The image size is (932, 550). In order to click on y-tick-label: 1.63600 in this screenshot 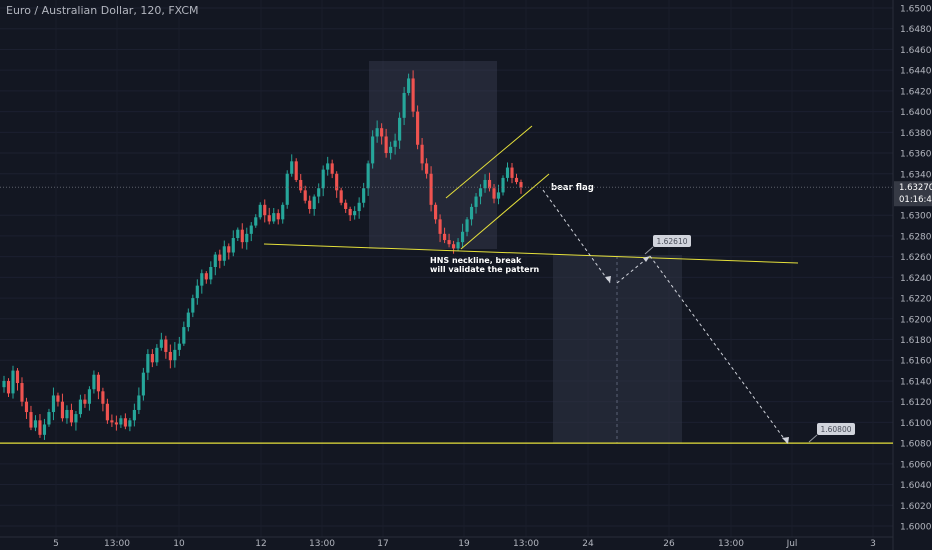, I will do `click(916, 155)`.